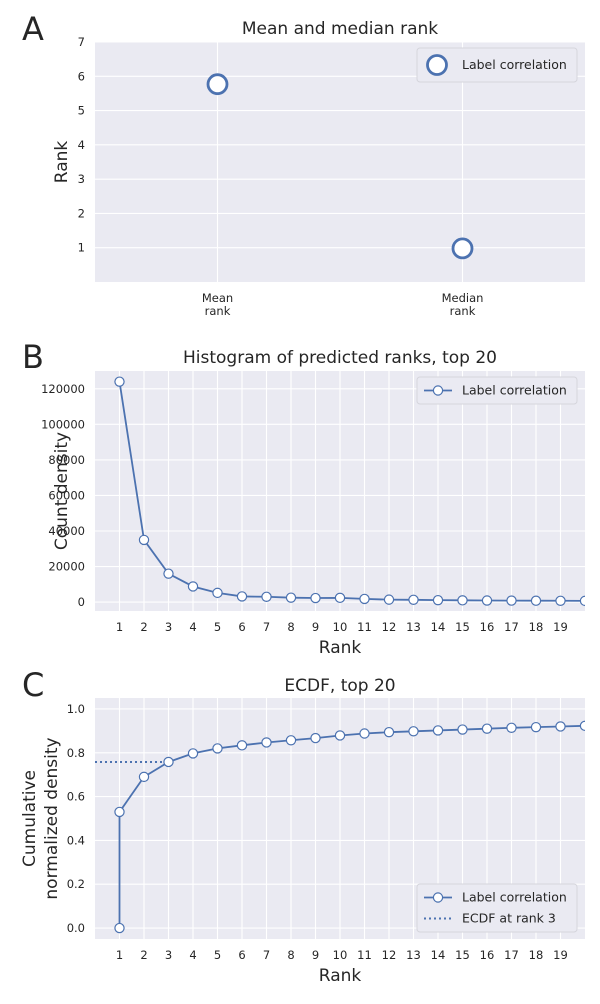  Describe the element at coordinates (463, 304) in the screenshot. I see `x-tick-label: Median rank` at that location.